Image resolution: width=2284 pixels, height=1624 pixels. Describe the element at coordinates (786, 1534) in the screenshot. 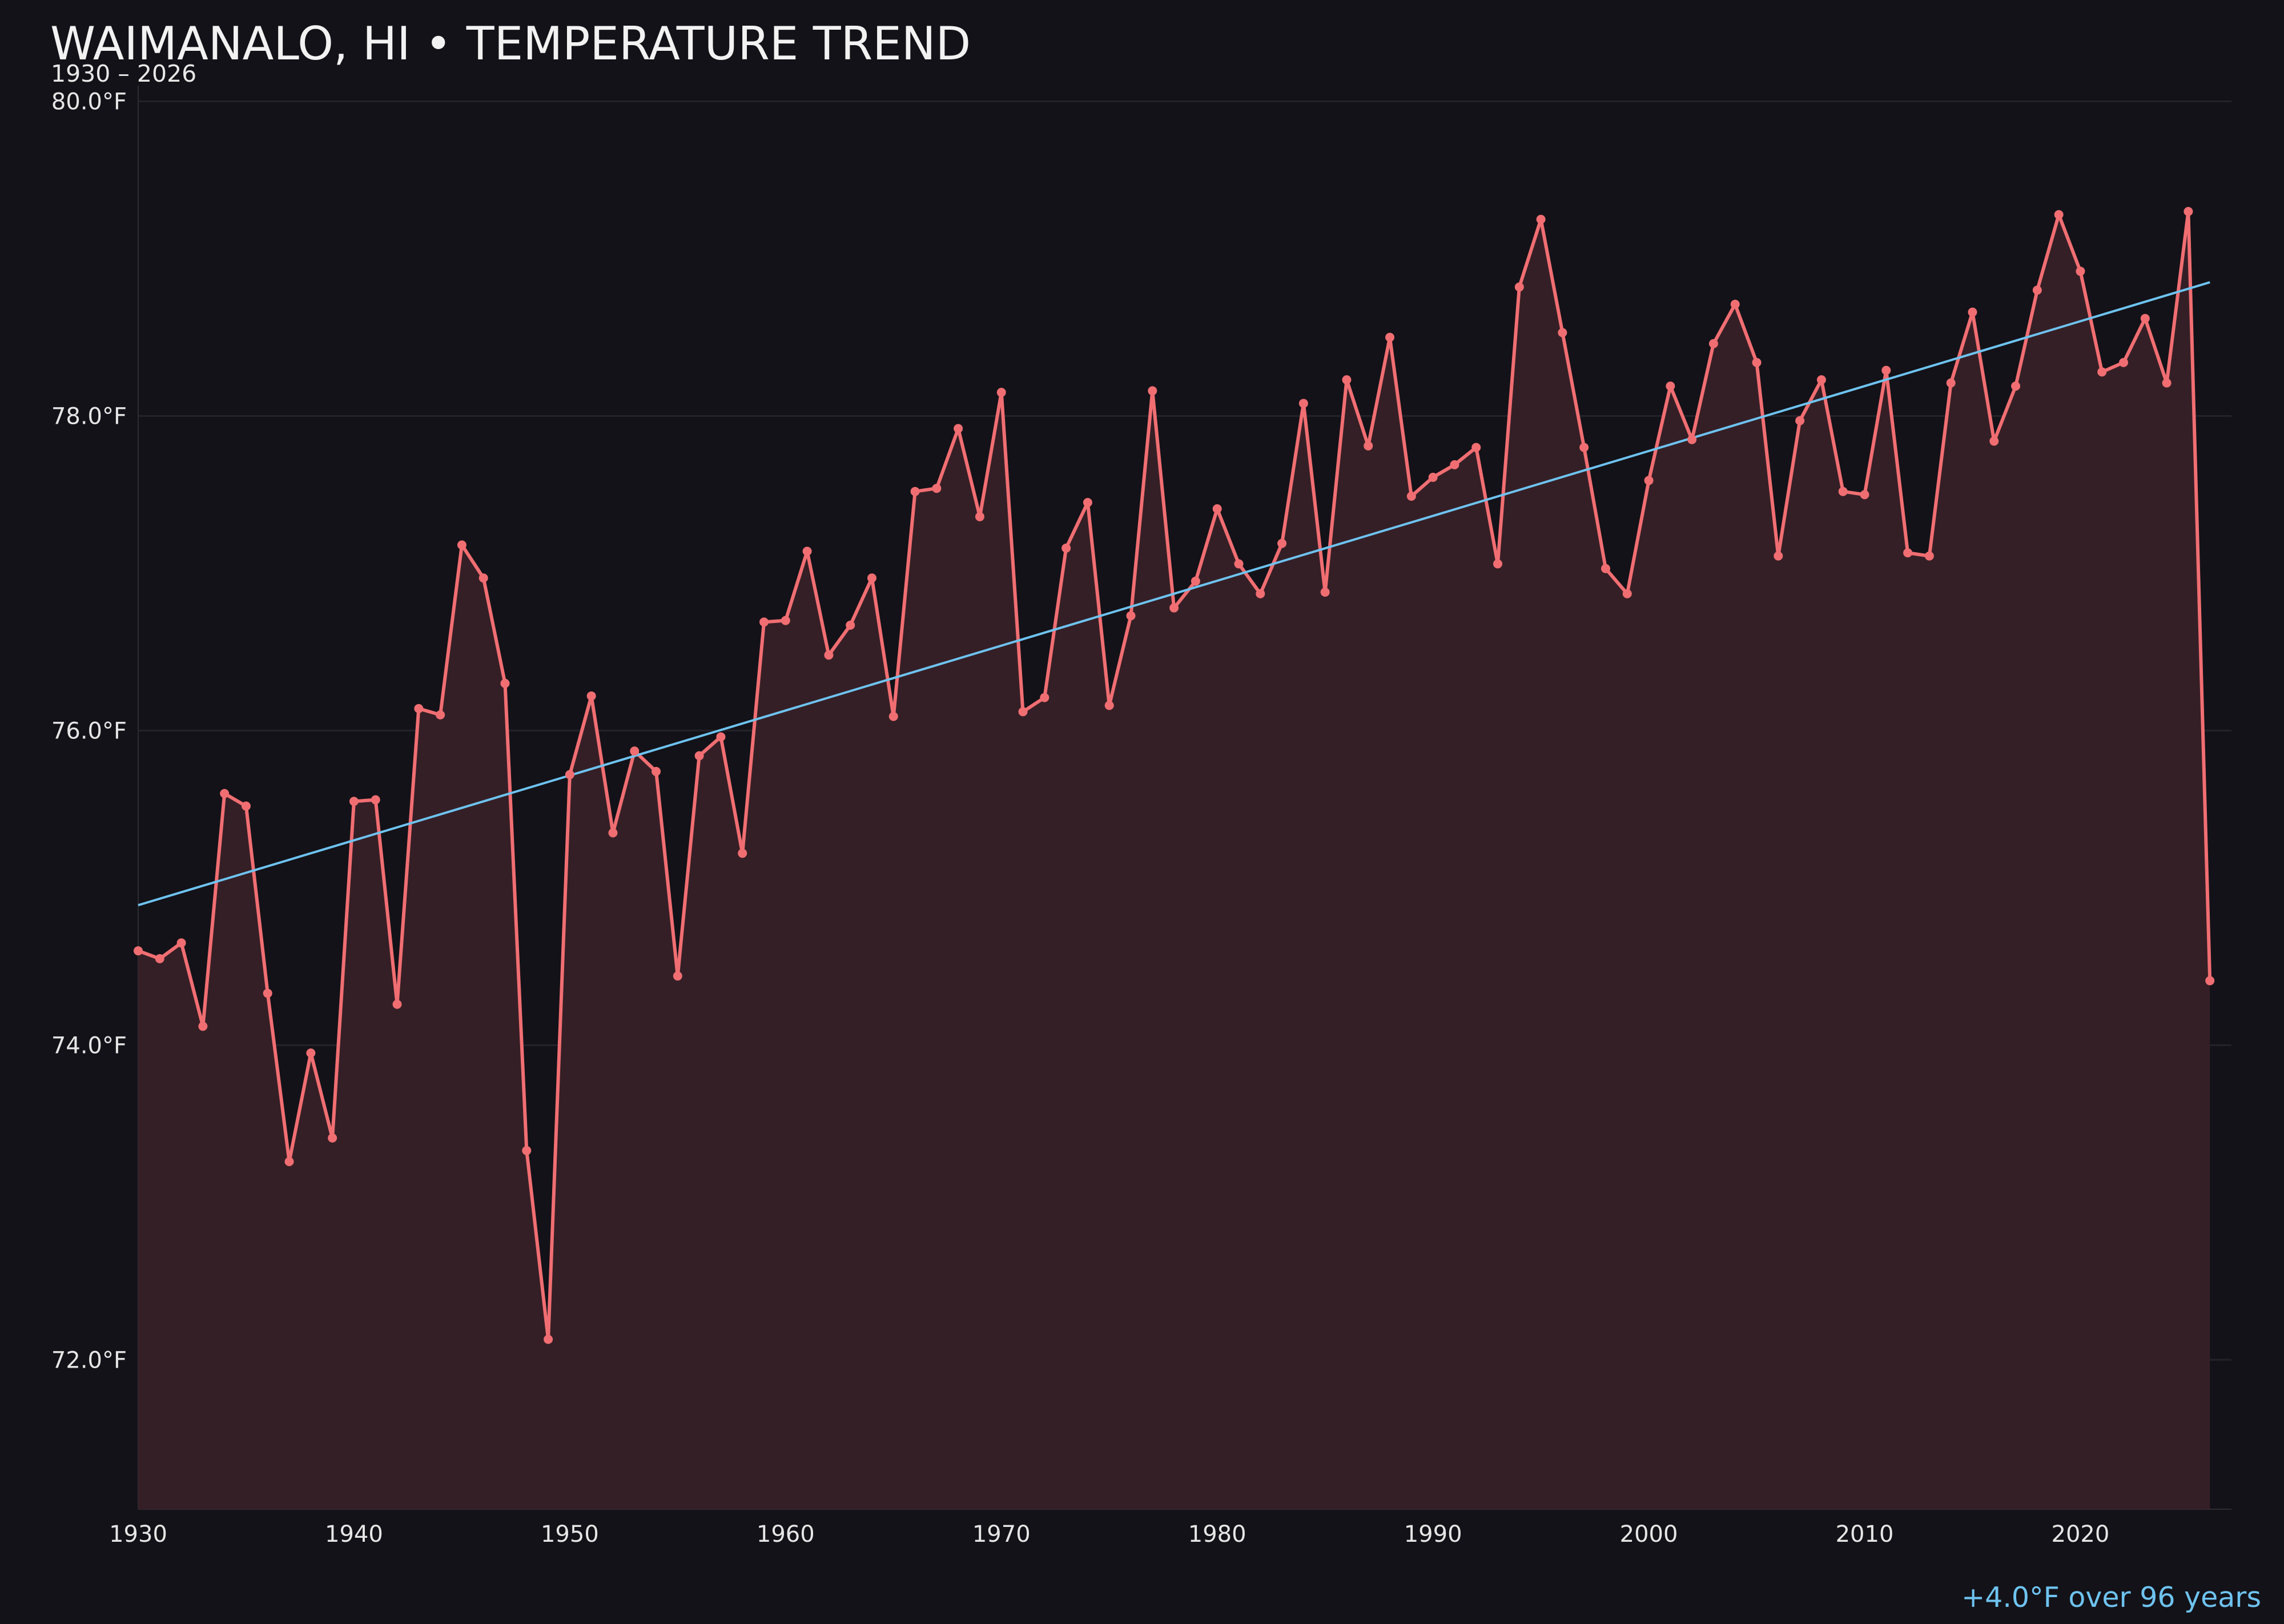

I see `x-tick-label: 1960` at that location.